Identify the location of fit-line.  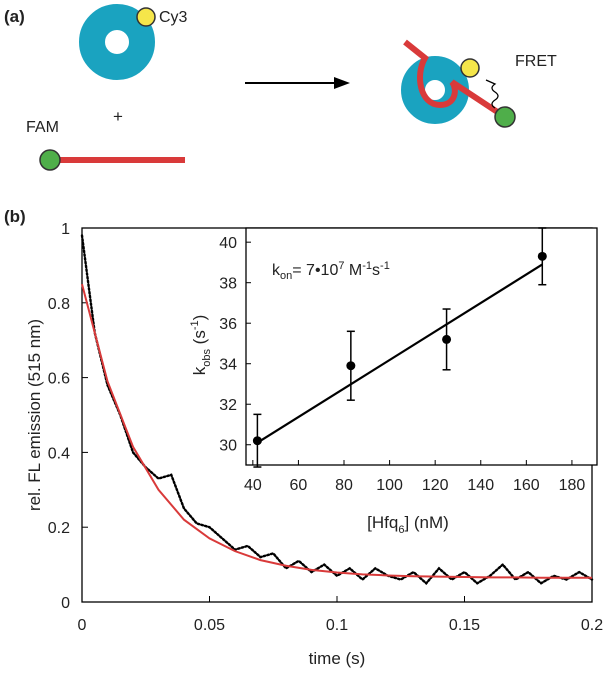
(399, 353).